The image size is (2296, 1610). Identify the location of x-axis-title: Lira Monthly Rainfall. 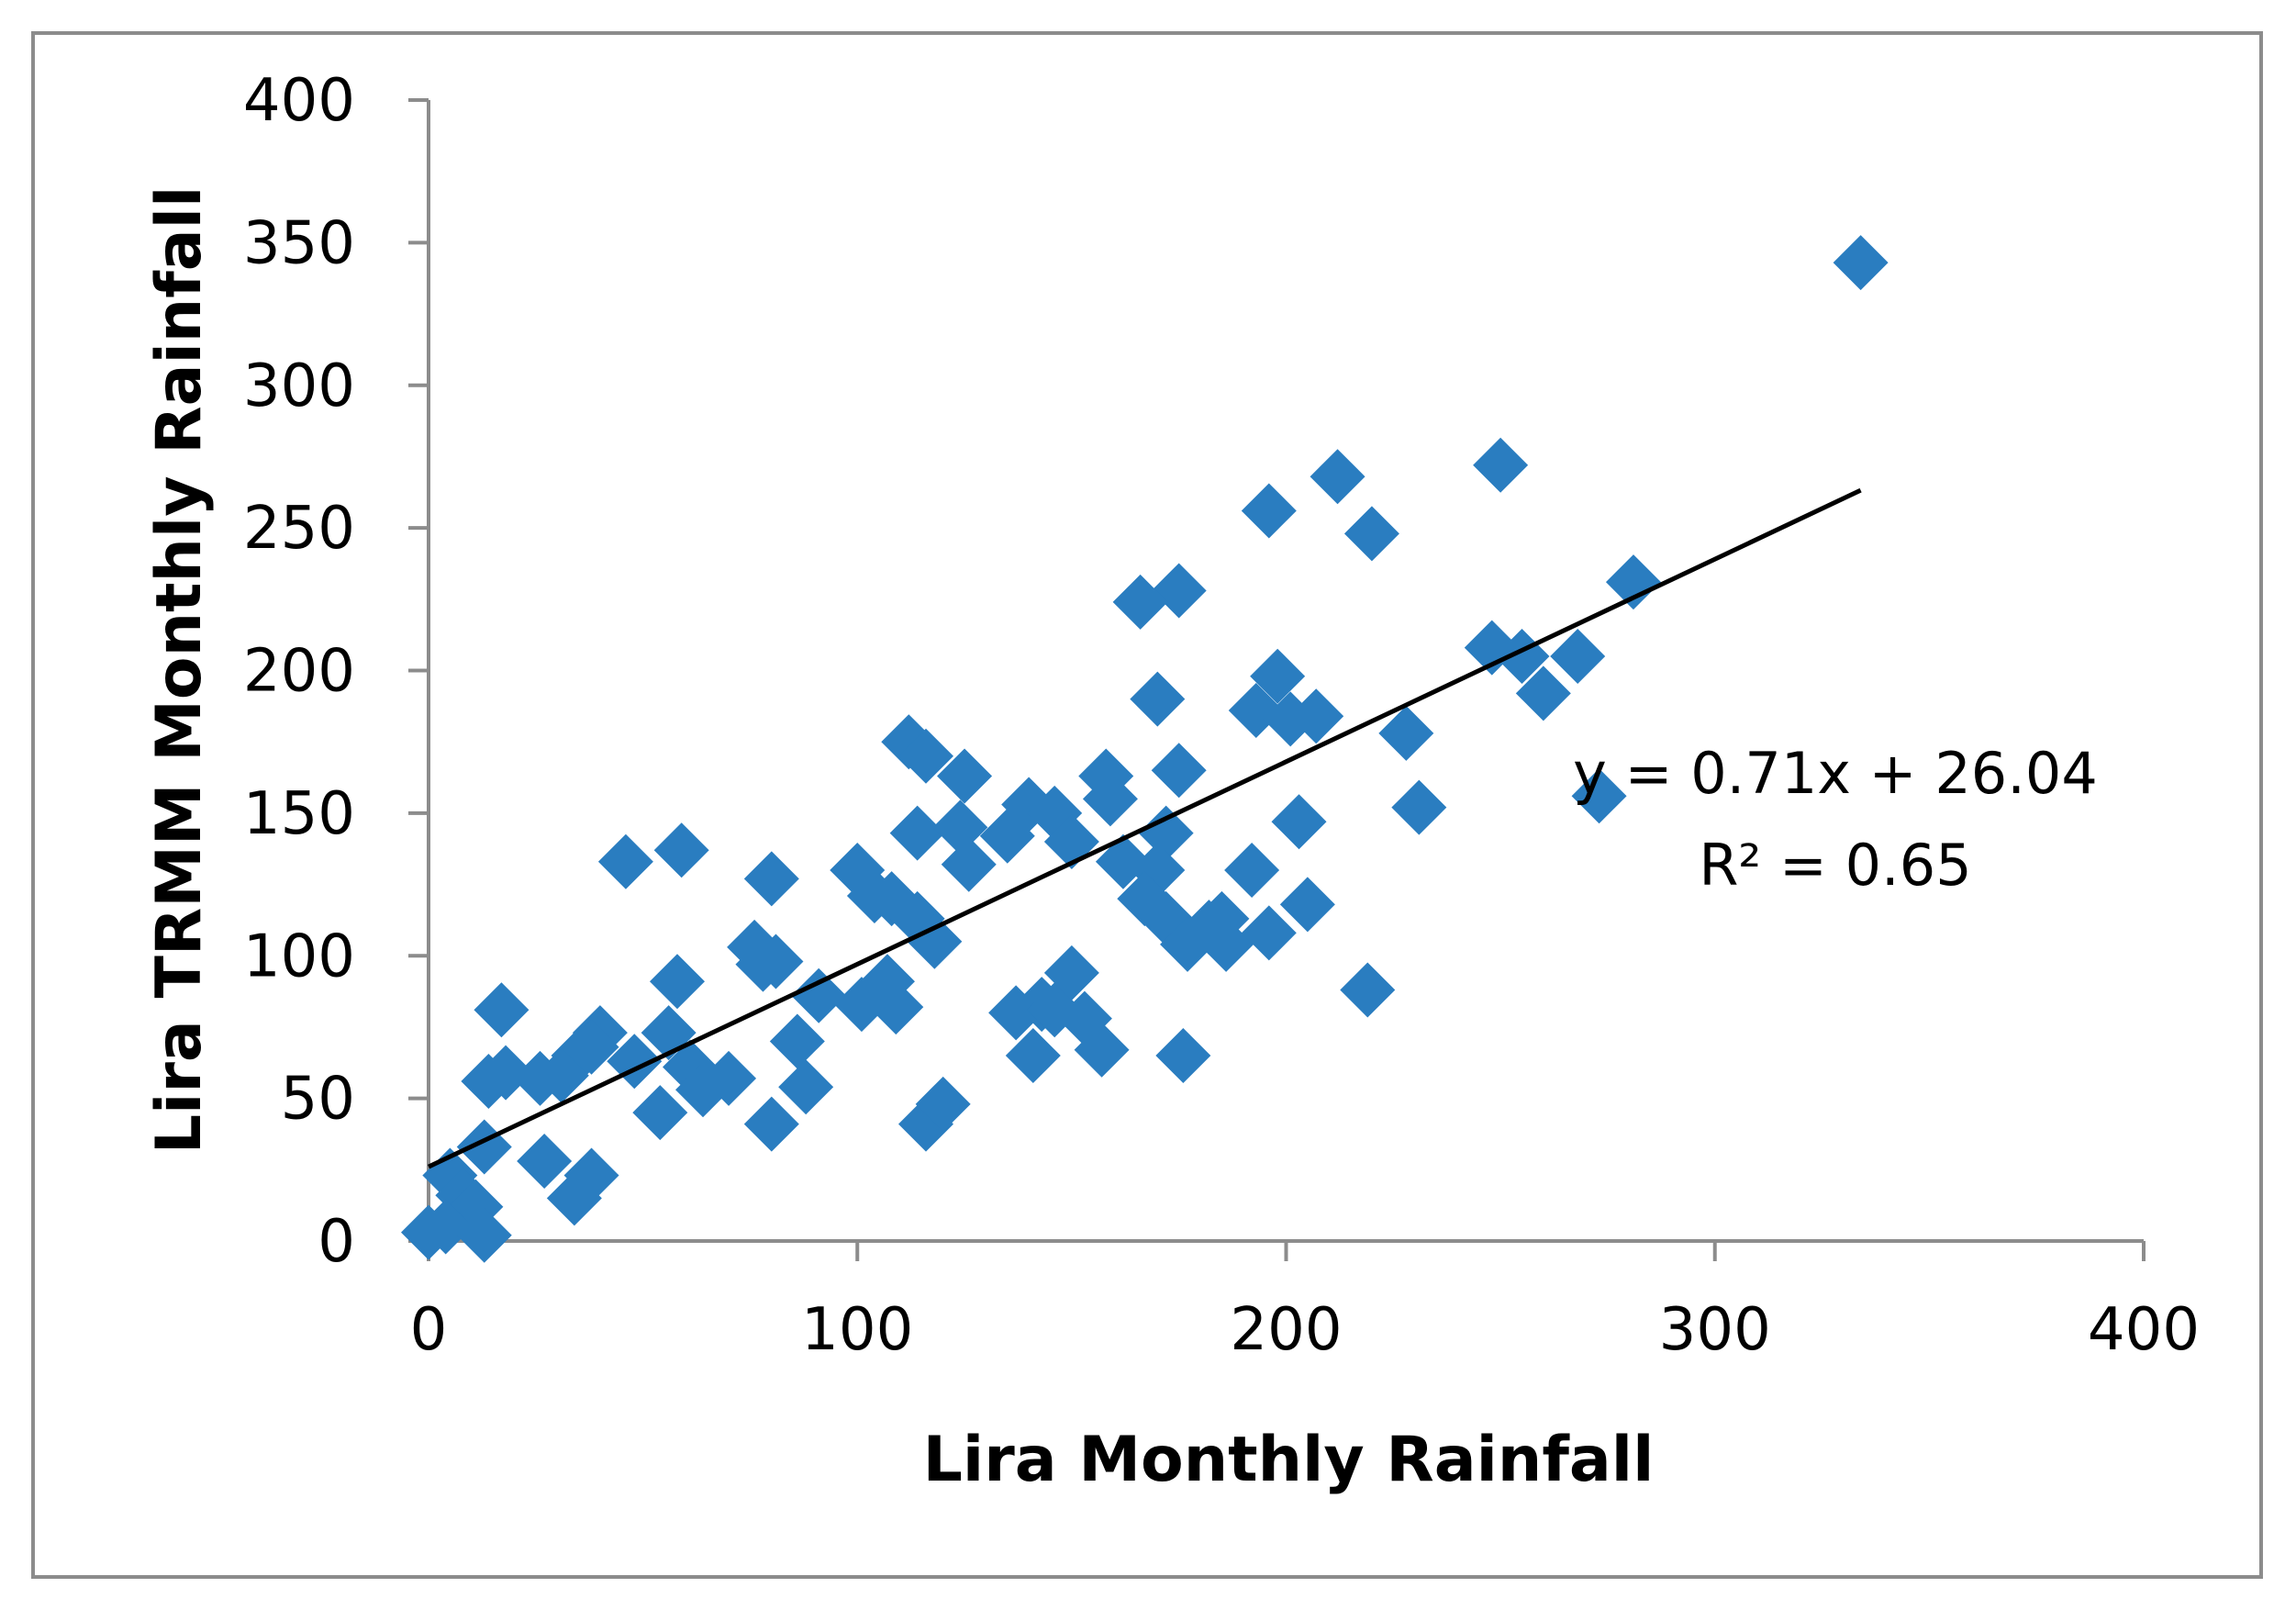
(1289, 1460).